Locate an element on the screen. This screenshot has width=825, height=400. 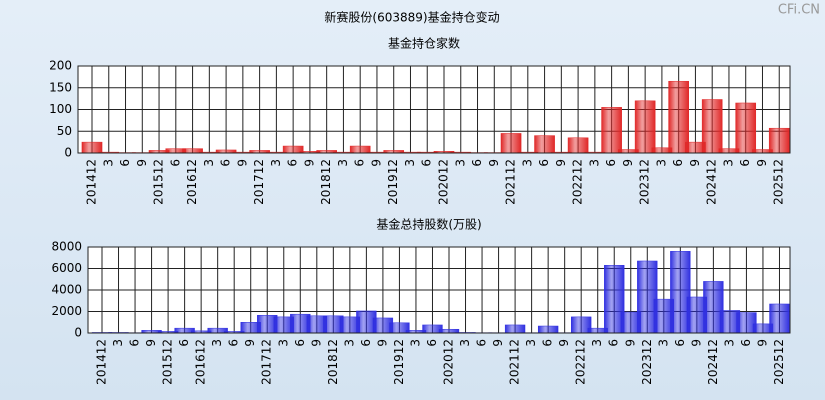
y-tick-label: 2000 is located at coordinates (66, 311).